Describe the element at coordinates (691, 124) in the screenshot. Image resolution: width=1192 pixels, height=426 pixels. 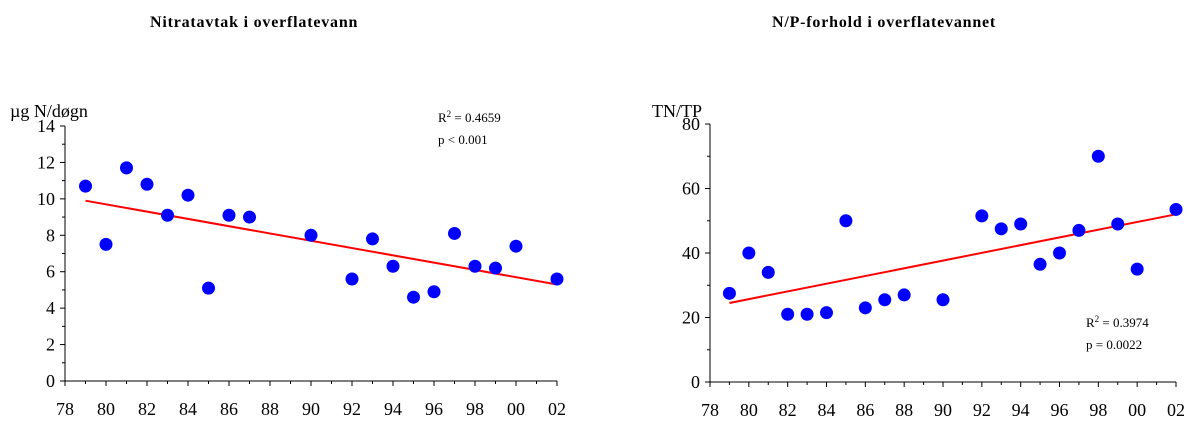
I see `chart-2-y-tick-label: 80` at that location.